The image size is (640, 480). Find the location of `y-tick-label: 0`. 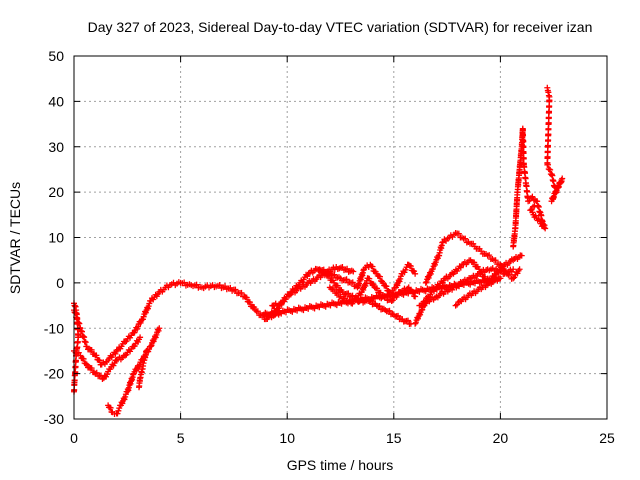

y-tick-label: 0 is located at coordinates (60, 283).